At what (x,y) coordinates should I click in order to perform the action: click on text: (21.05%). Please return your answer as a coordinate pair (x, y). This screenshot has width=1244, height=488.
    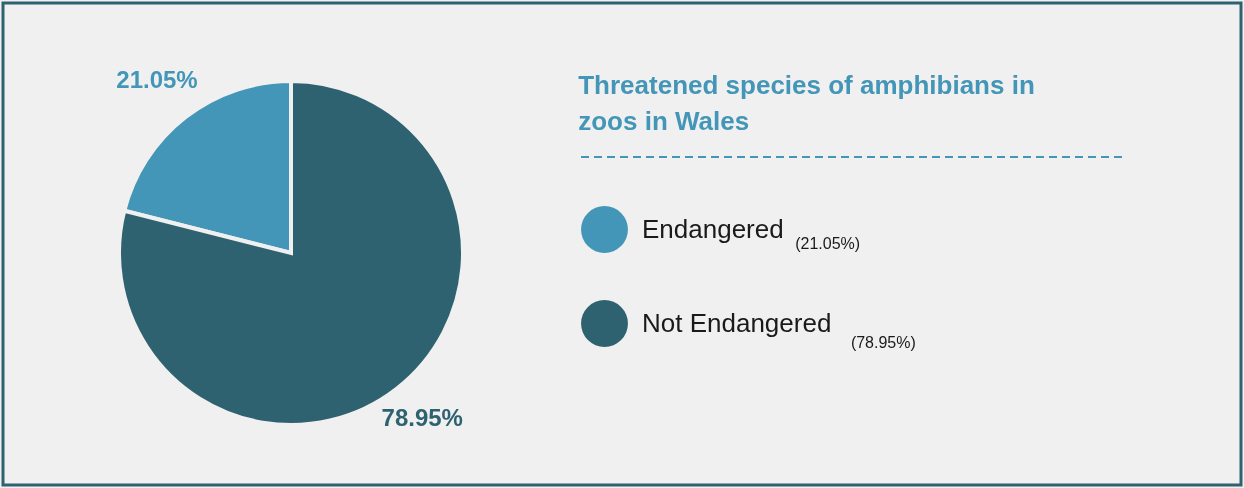
    Looking at the image, I should click on (828, 244).